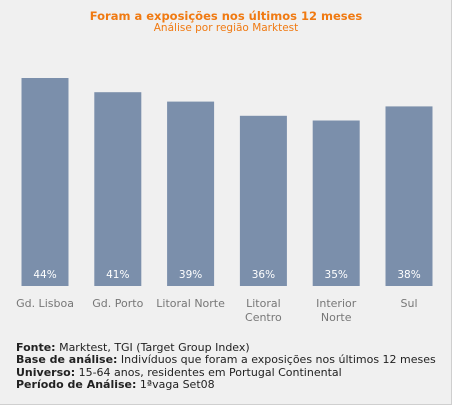  What do you see at coordinates (408, 303) in the screenshot?
I see `category-label-5: Sul` at bounding box center [408, 303].